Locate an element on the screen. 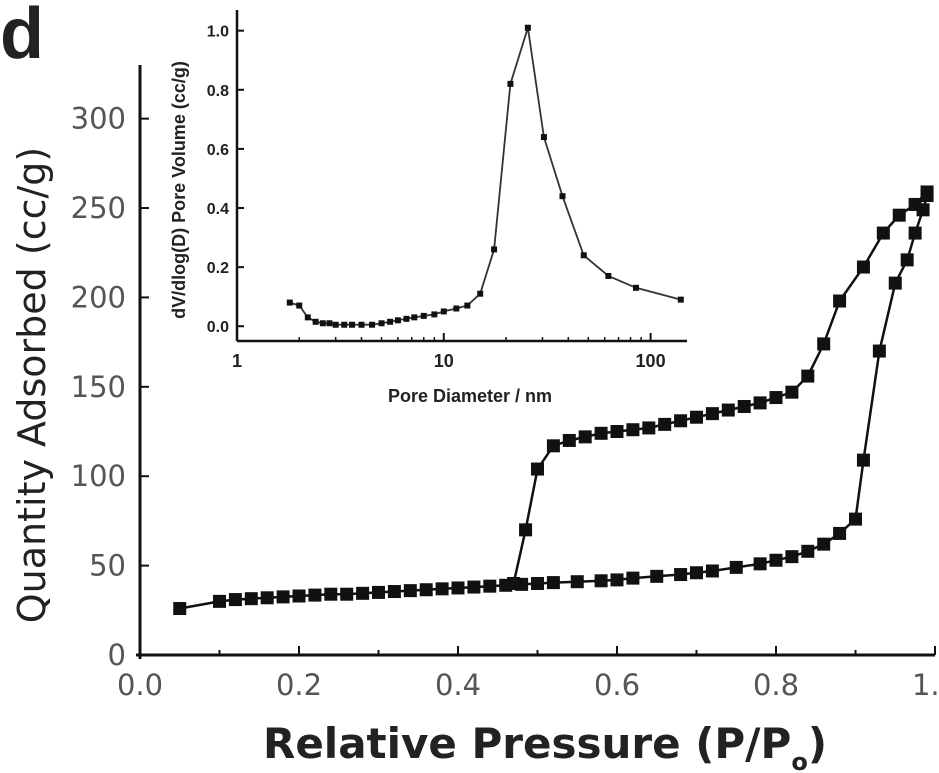 The width and height of the screenshot is (939, 773). main-y-tick-label: 100 is located at coordinates (98, 476).